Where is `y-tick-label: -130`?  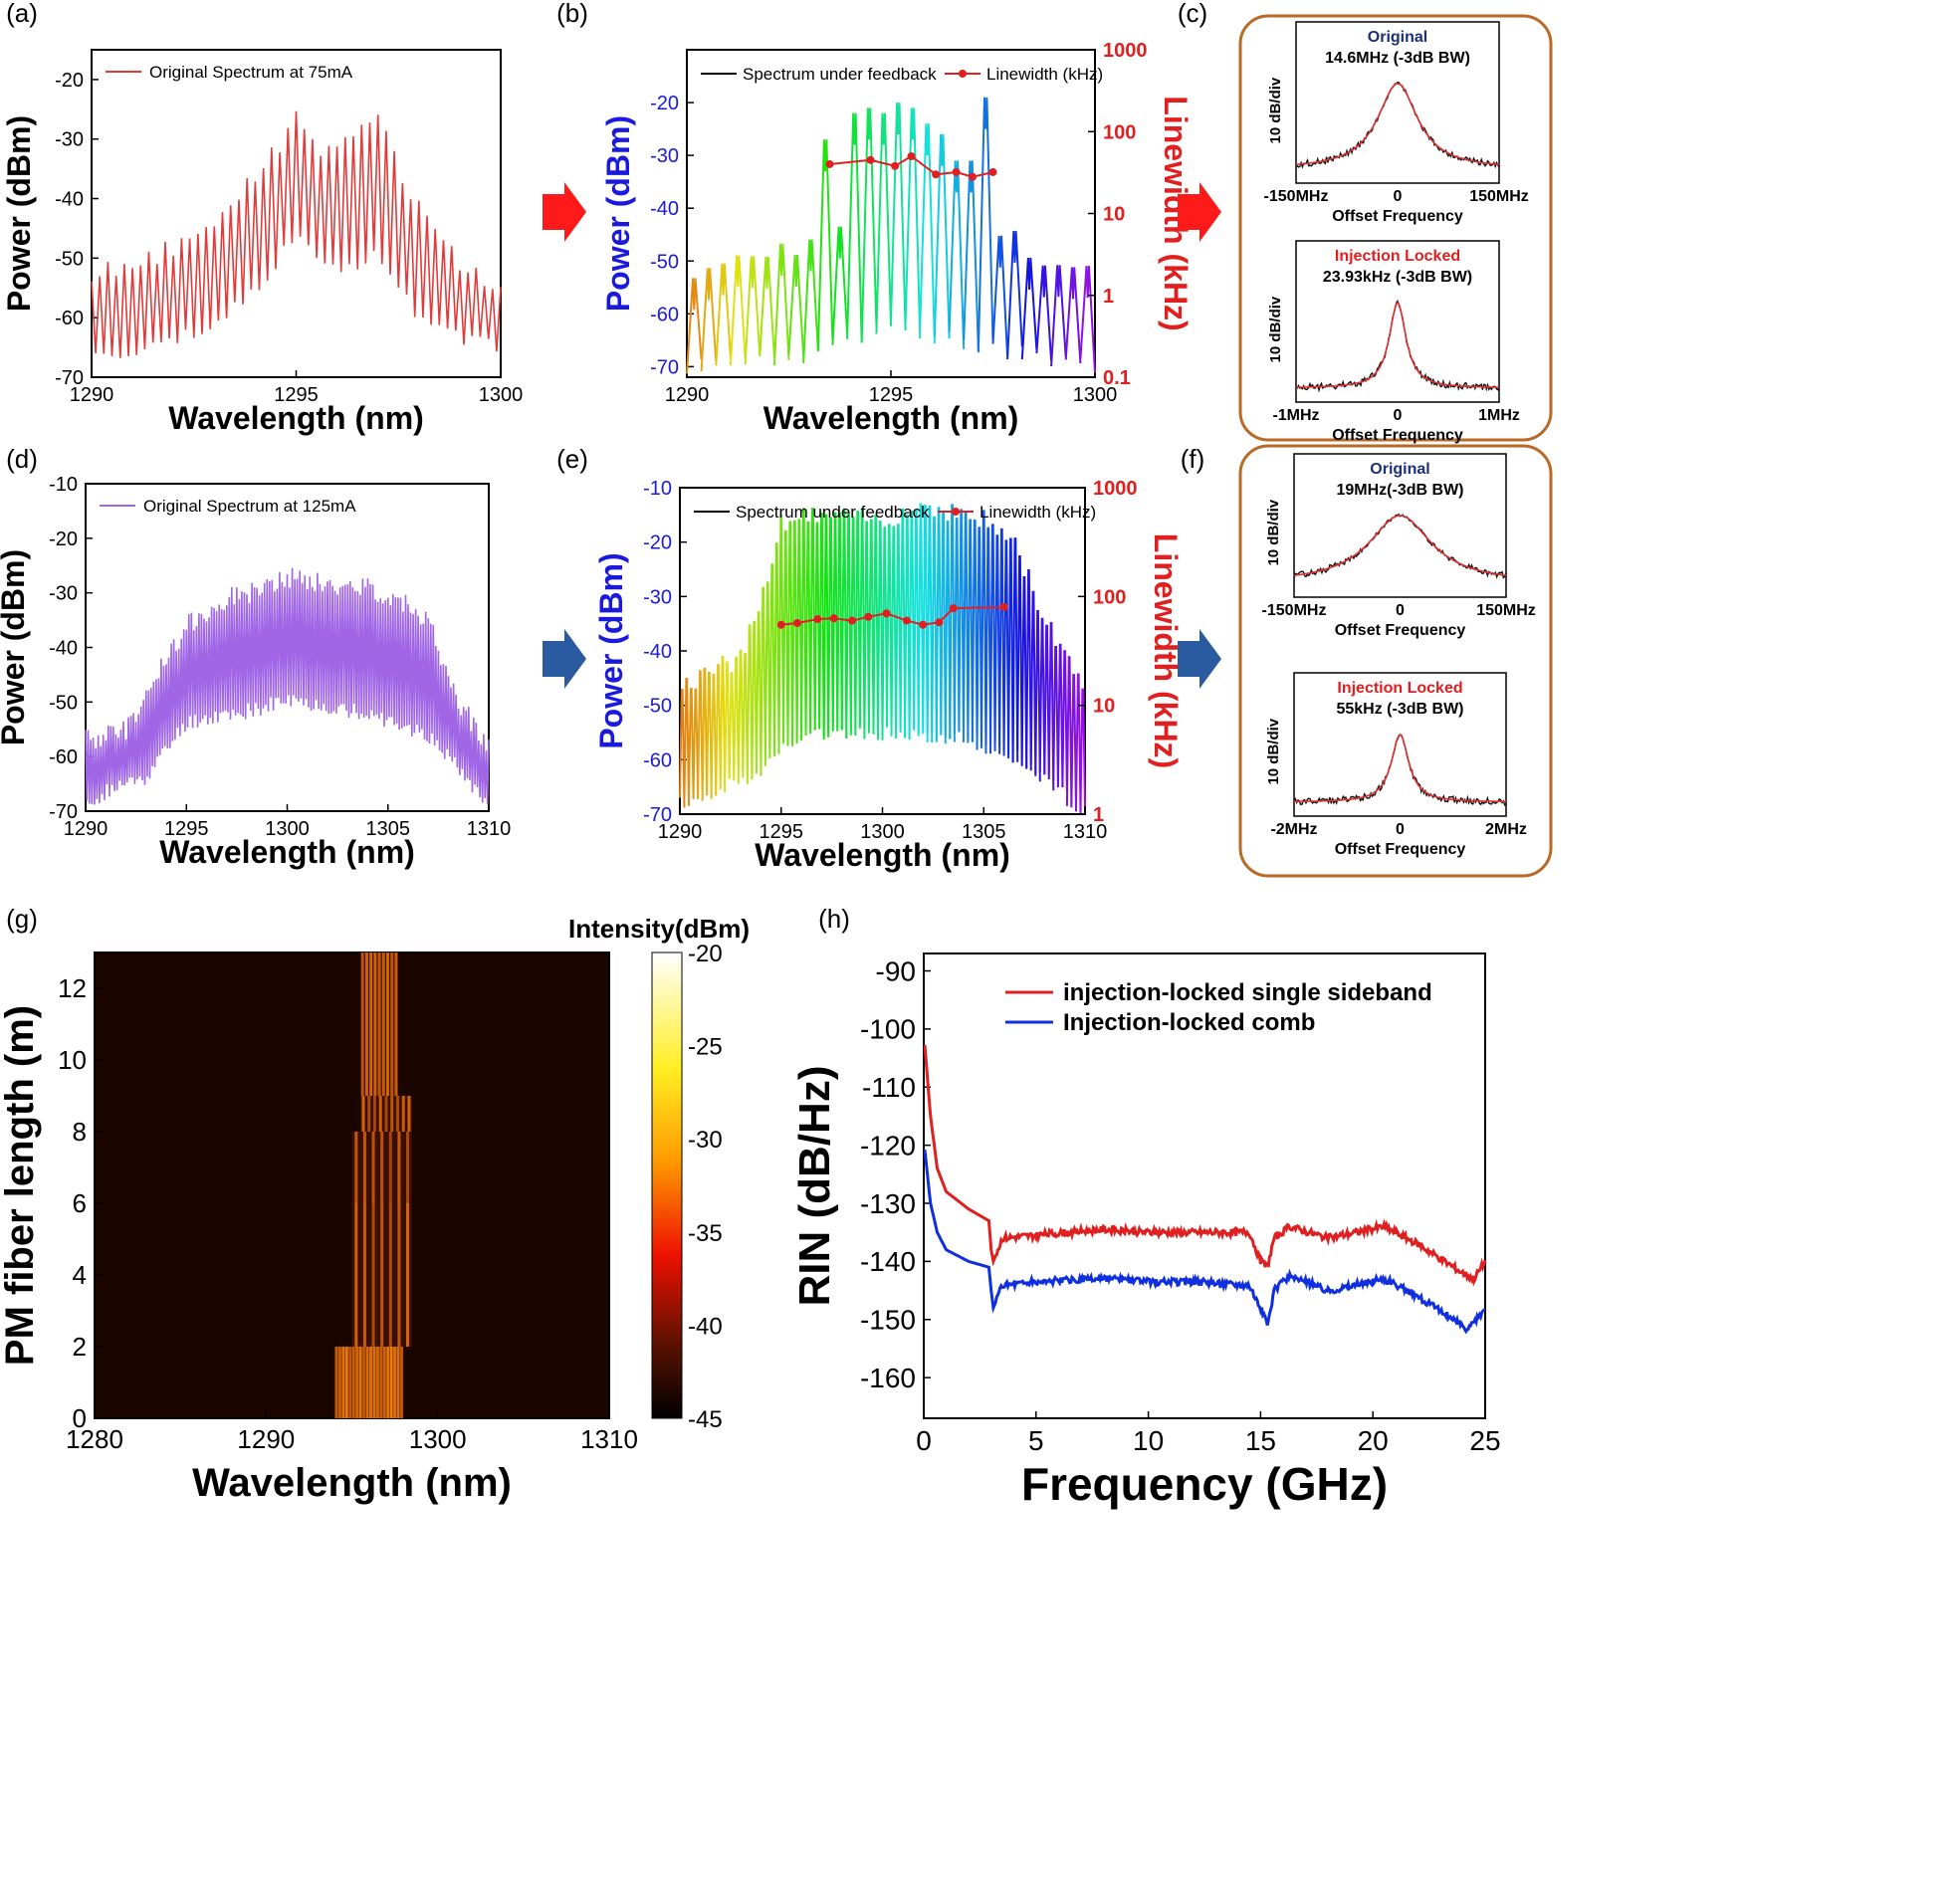 y-tick-label: -130 is located at coordinates (888, 1203).